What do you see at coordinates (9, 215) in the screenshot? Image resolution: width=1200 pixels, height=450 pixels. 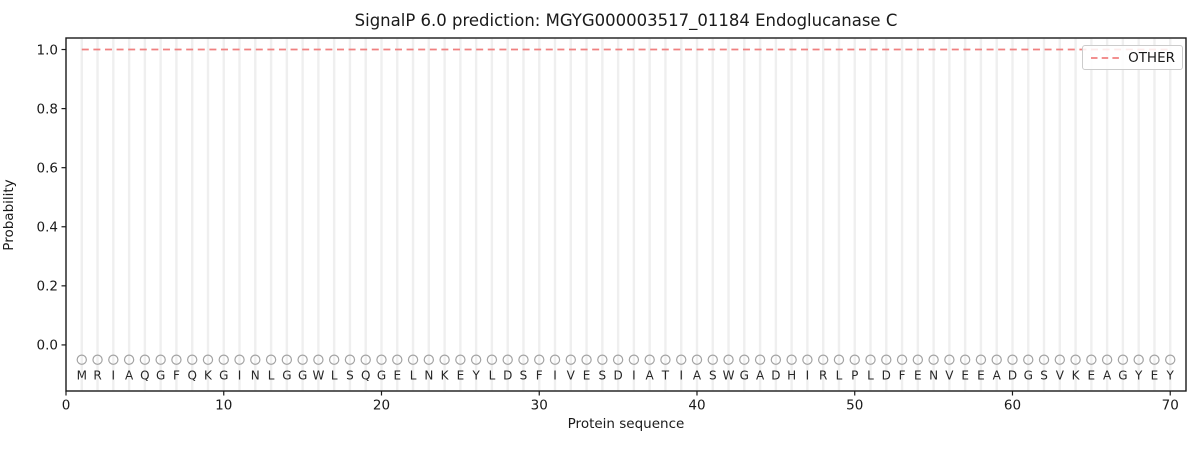 I see `y-axis-label: Probability` at bounding box center [9, 215].